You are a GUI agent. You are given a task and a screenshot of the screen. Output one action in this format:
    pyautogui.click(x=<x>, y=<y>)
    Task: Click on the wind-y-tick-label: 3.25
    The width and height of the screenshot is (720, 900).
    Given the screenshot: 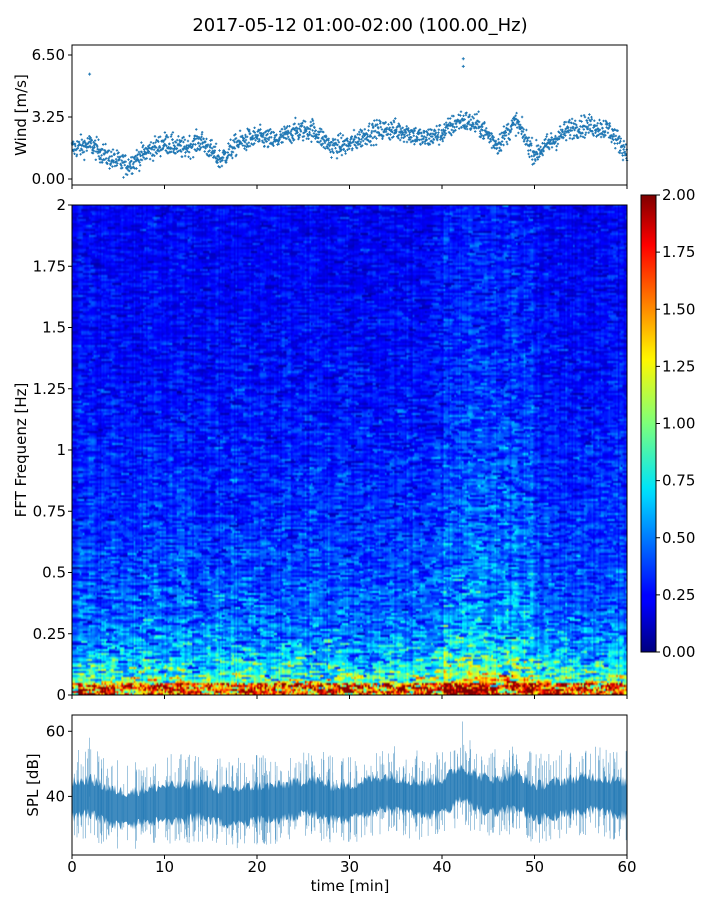 What is the action you would take?
    pyautogui.click(x=48, y=117)
    